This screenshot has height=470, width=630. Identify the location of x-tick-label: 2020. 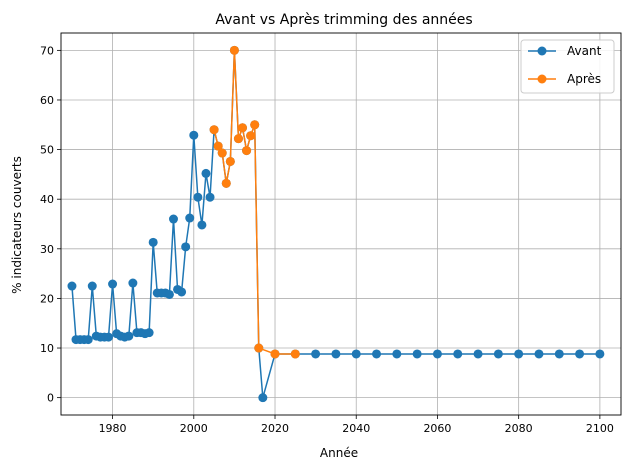
(275, 428).